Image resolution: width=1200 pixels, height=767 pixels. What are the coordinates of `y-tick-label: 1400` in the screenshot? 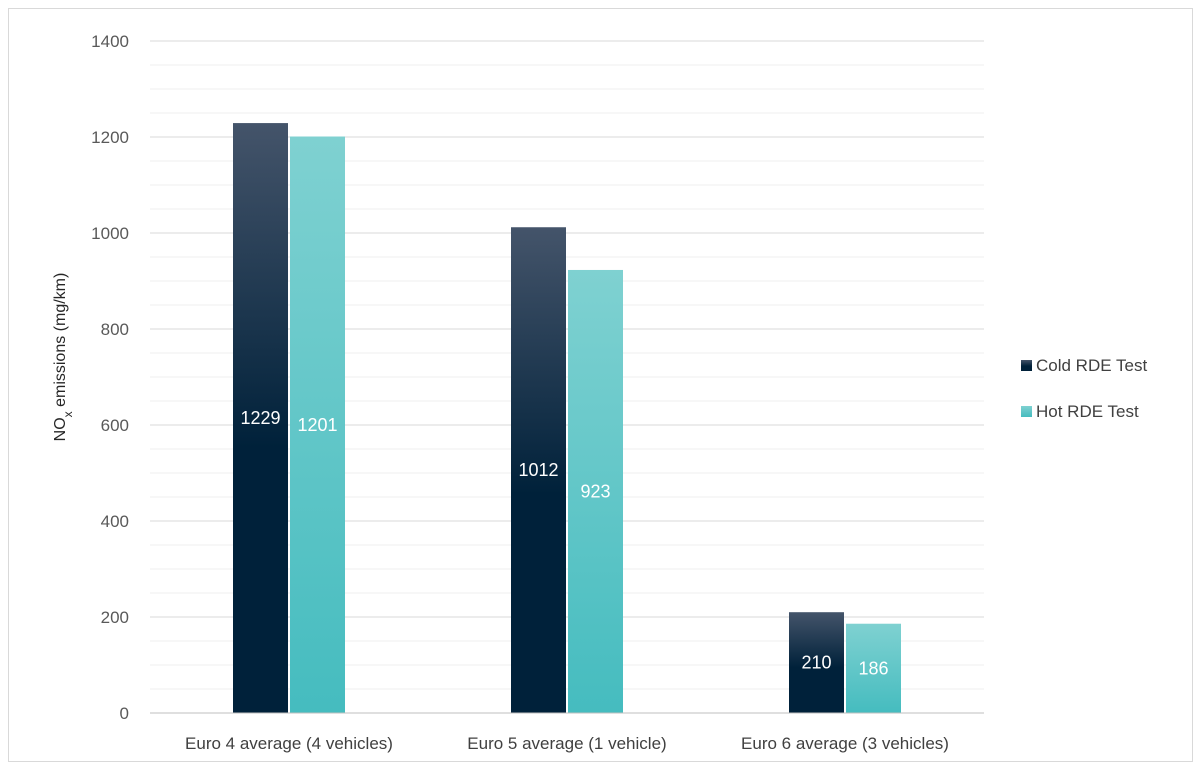 It's located at (110, 41).